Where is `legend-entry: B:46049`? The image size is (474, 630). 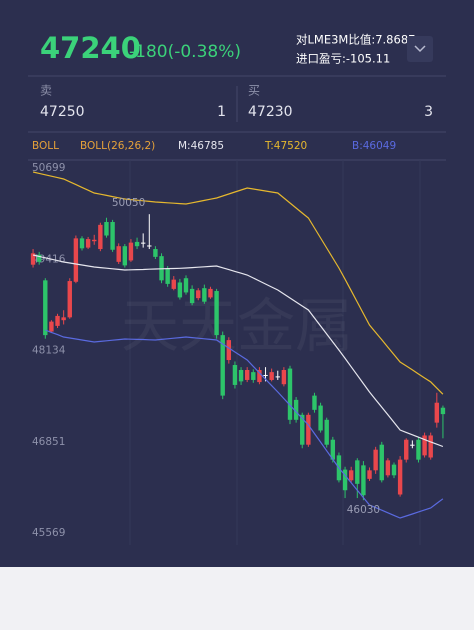
legend-entry: B:46049 is located at coordinates (374, 146).